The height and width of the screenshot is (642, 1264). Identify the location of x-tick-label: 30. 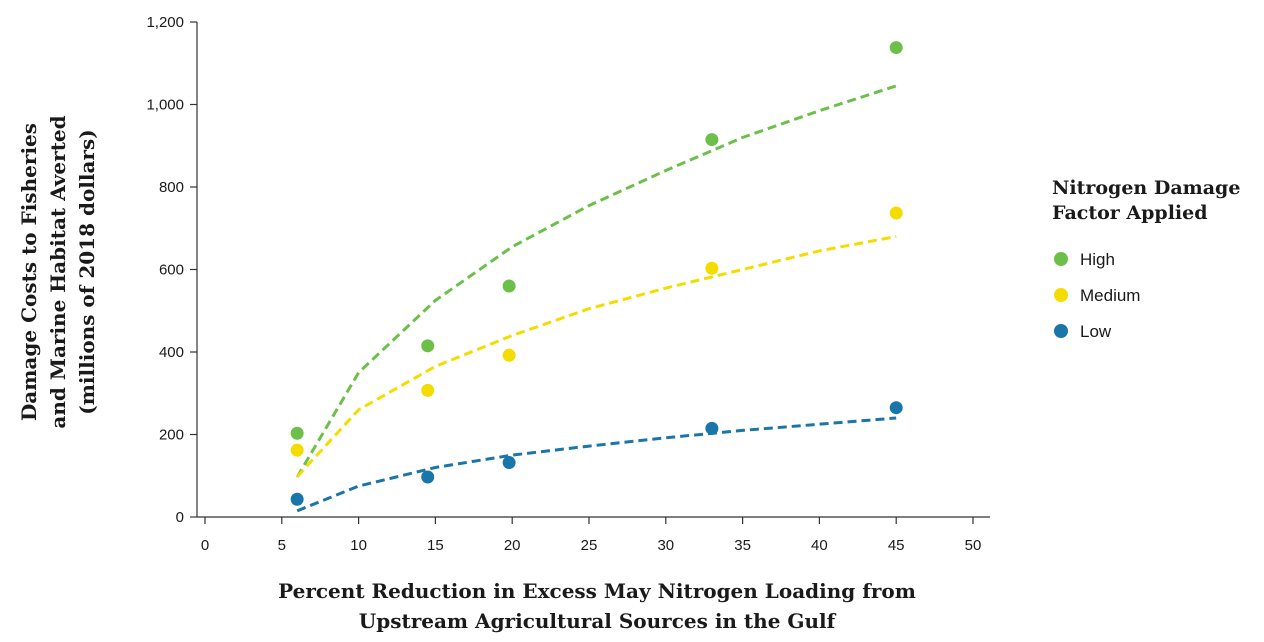
(665, 545).